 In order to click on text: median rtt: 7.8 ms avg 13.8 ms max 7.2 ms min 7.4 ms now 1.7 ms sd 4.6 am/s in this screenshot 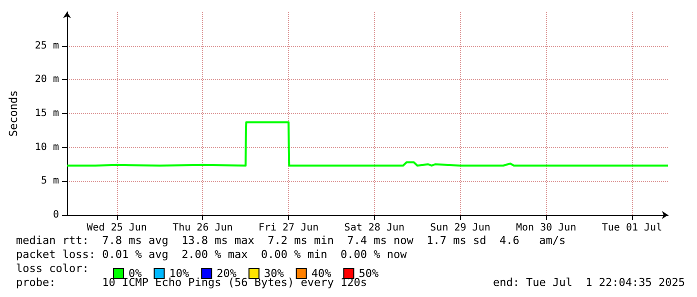, I will do `click(291, 240)`.